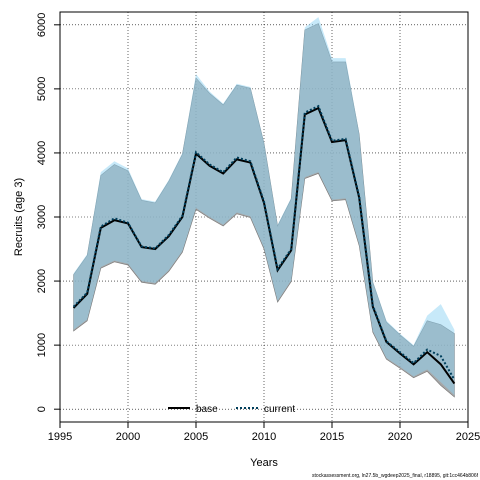 This screenshot has width=480, height=480. Describe the element at coordinates (42, 25) in the screenshot. I see `y-tick-label-6000: 6000` at that location.